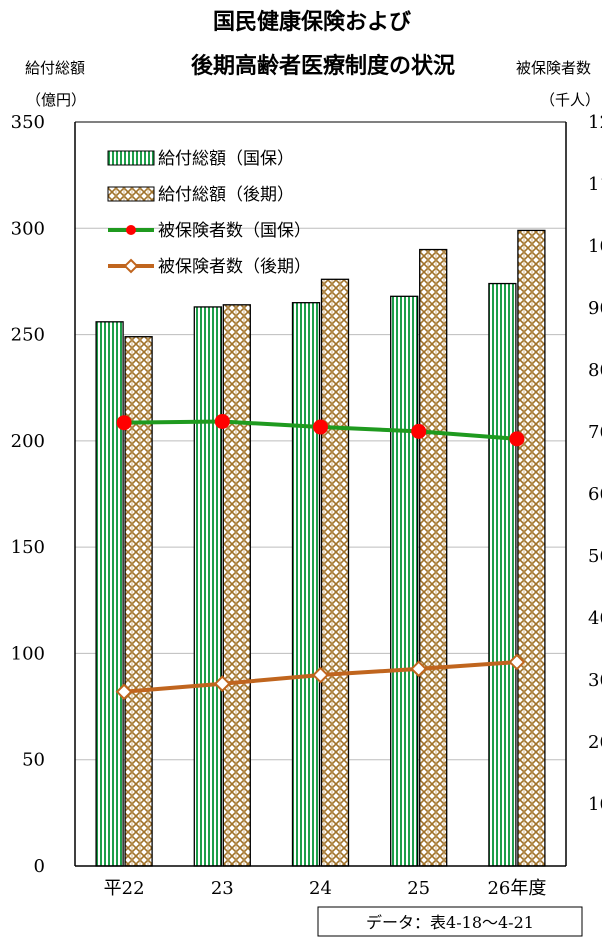 Image resolution: width=602 pixels, height=938 pixels. I want to click on legend-label: 被保険者数（後期）, so click(234, 267).